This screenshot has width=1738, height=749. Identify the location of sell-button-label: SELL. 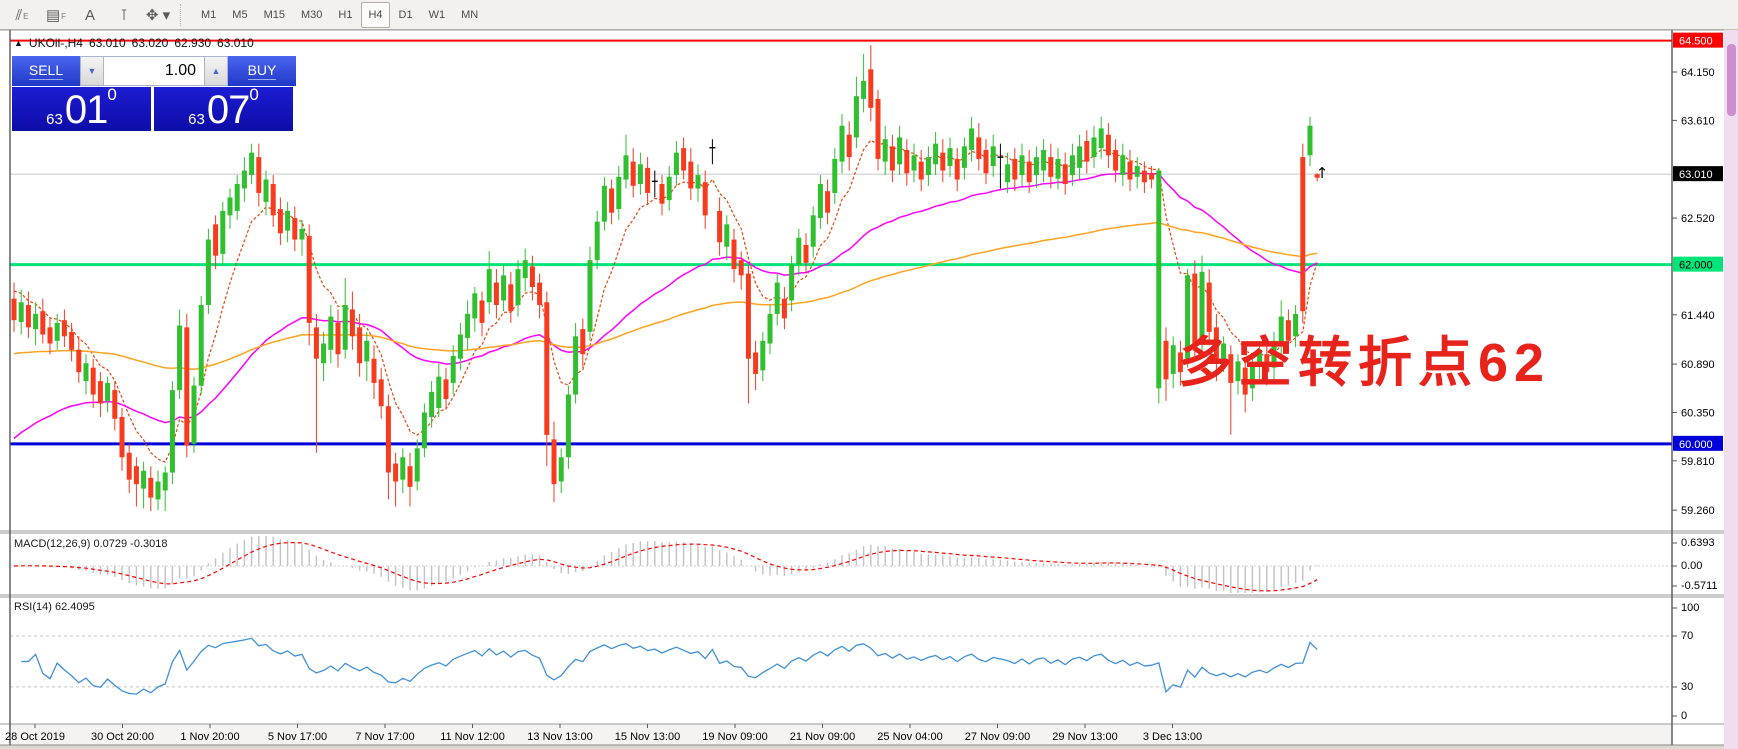
(46, 71).